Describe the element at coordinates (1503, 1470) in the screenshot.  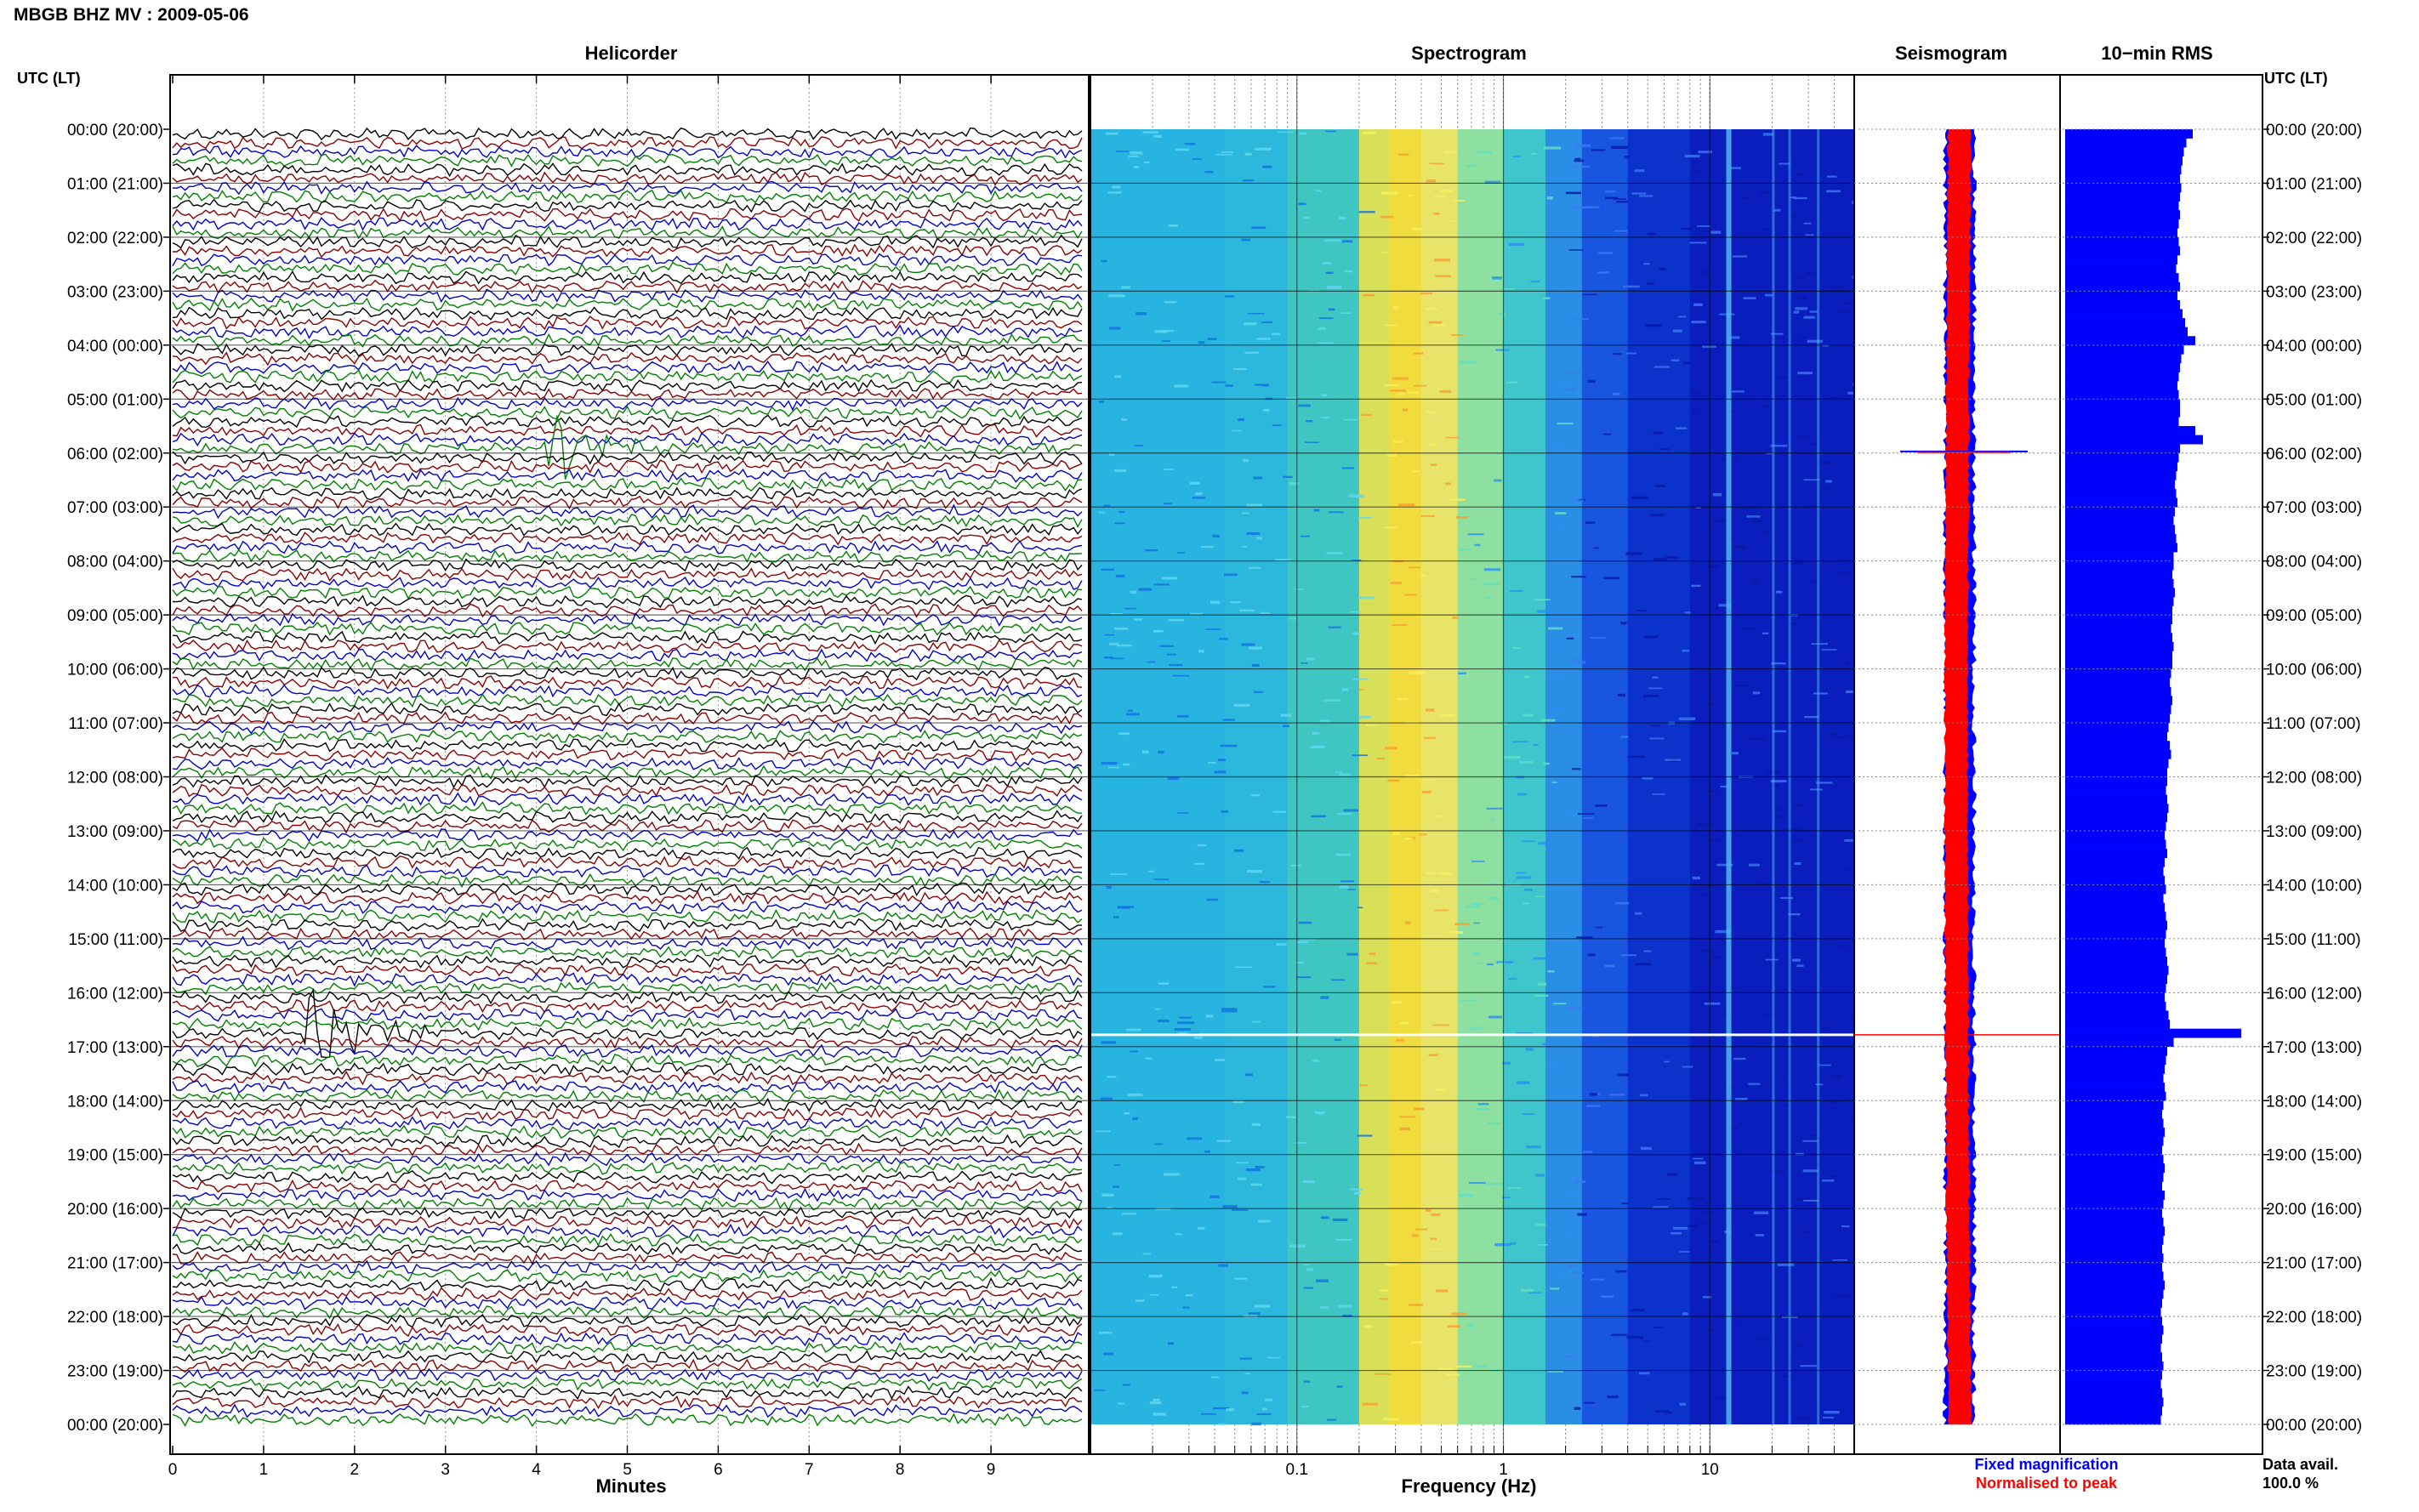
I see `spectrogram-x-tick-label: 1` at that location.